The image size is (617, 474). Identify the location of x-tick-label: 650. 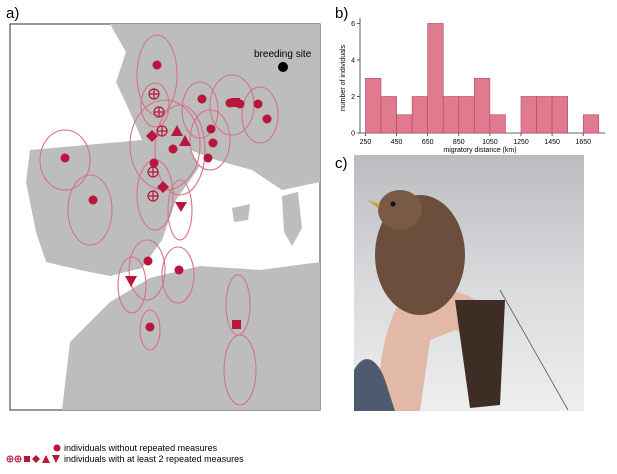
(428, 142).